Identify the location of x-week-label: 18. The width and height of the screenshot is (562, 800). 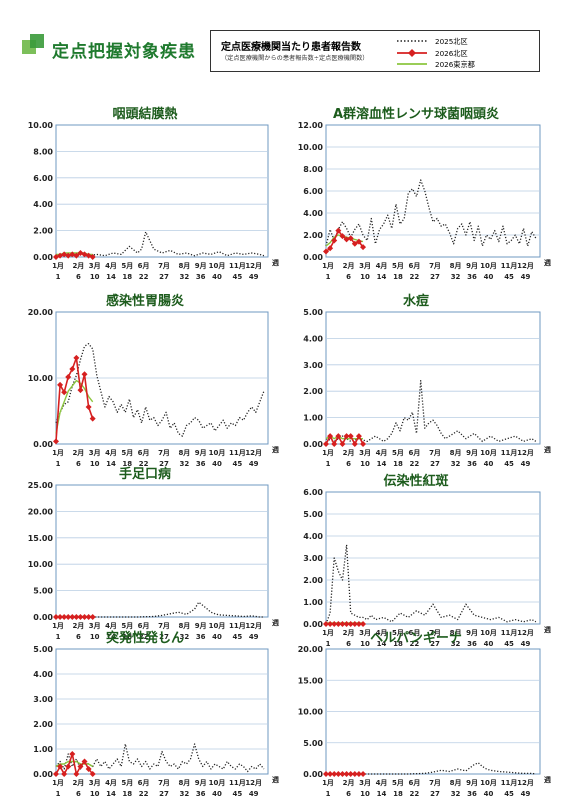
(127, 277).